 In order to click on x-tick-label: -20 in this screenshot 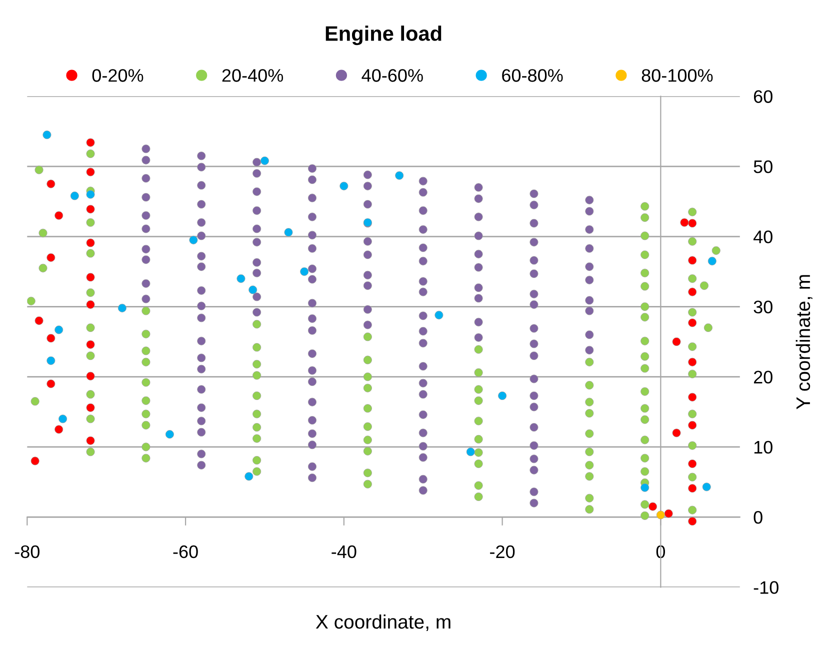, I will do `click(502, 551)`.